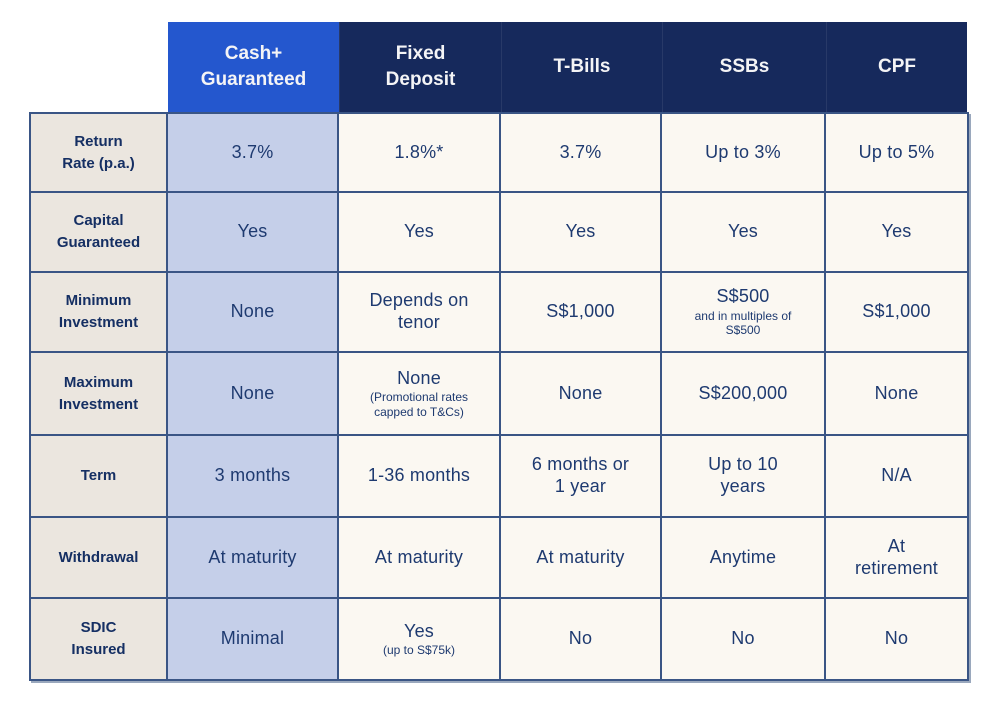 The image size is (997, 702). What do you see at coordinates (99, 67) in the screenshot?
I see `corner-cell` at bounding box center [99, 67].